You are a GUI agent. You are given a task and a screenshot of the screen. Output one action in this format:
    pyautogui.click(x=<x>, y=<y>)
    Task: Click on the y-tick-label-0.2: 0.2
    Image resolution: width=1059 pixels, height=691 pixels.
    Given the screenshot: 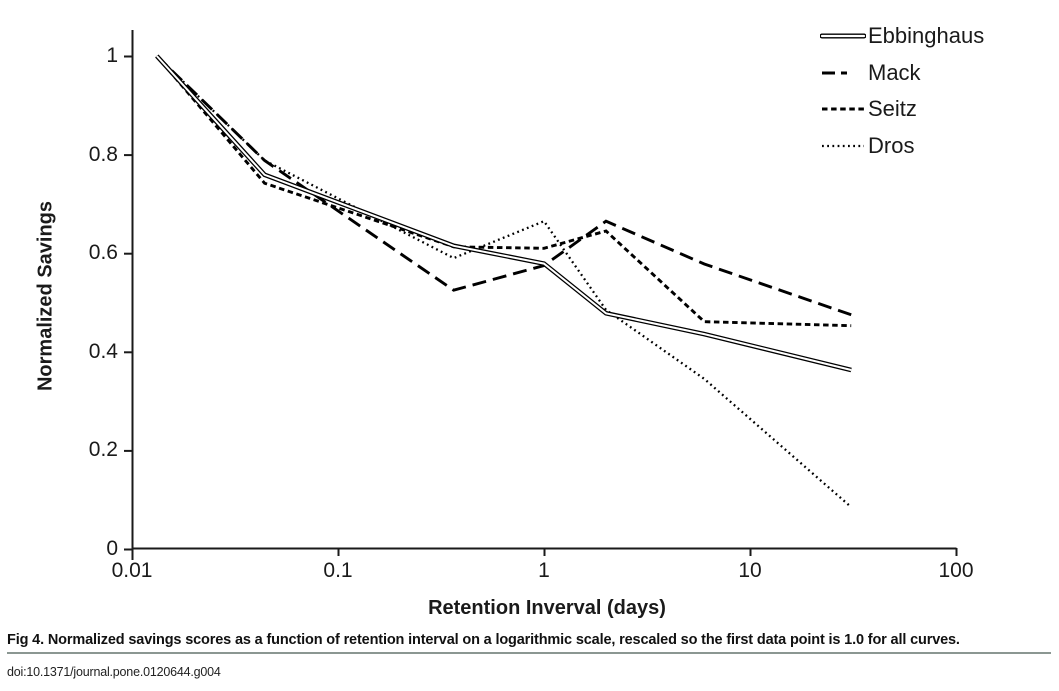 What is the action you would take?
    pyautogui.click(x=103, y=450)
    